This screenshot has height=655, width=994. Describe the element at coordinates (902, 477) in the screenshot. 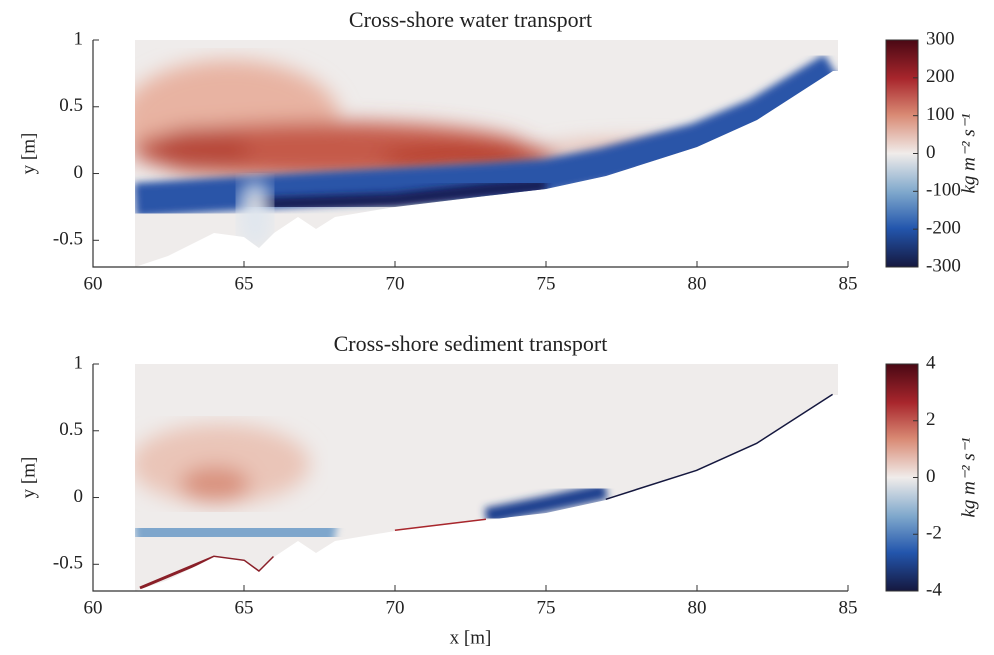

I see `colorbar` at that location.